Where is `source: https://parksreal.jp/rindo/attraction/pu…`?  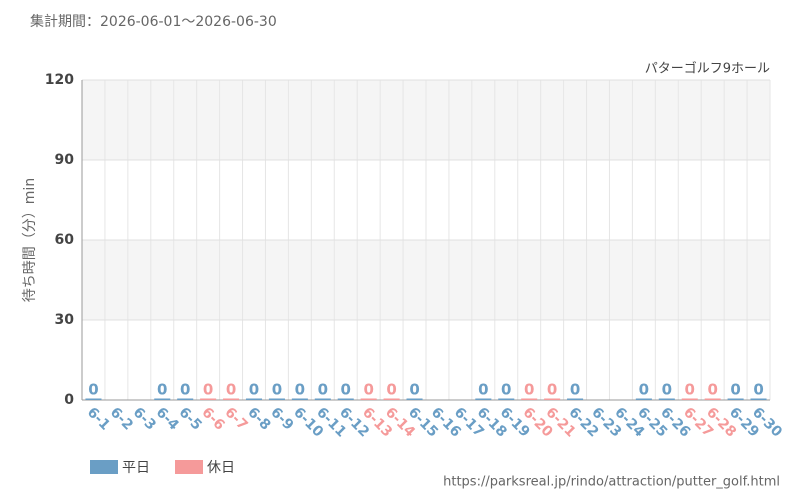
source: https://parksreal.jp/rindo/attraction/pu… is located at coordinates (611, 482).